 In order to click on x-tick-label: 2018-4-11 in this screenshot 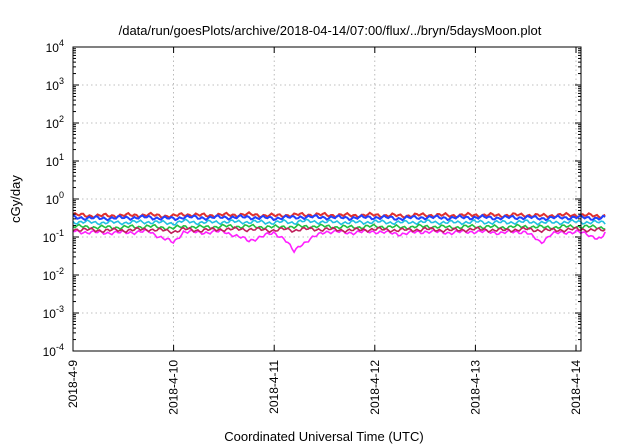, I will do `click(274, 387)`.